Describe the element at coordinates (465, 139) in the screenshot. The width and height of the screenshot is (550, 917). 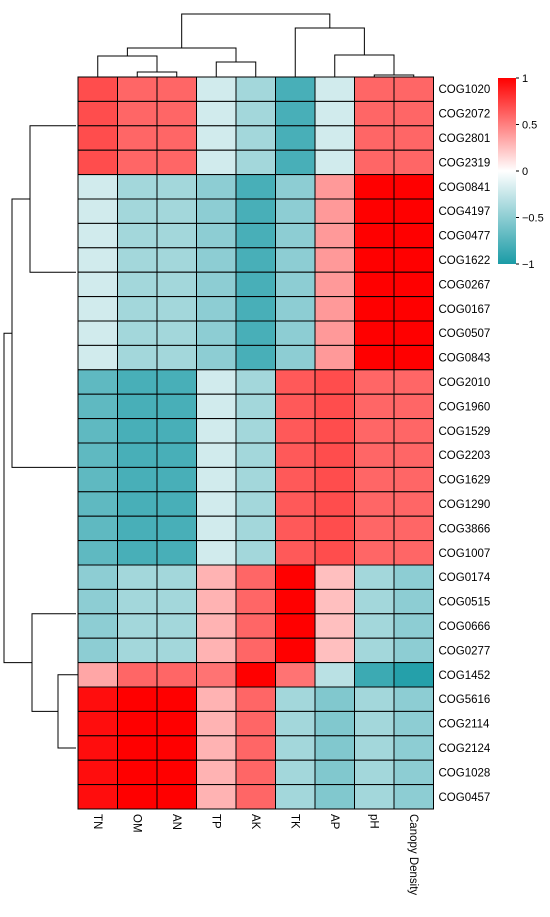
I see `row-label: COG2801` at that location.